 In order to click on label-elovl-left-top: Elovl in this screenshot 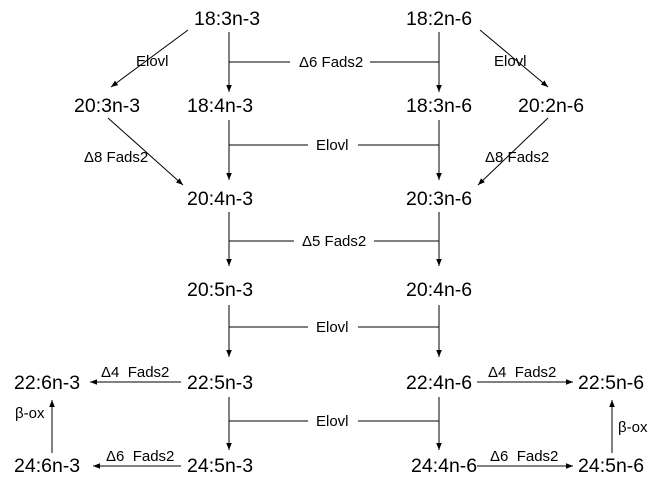, I will do `click(152, 61)`.